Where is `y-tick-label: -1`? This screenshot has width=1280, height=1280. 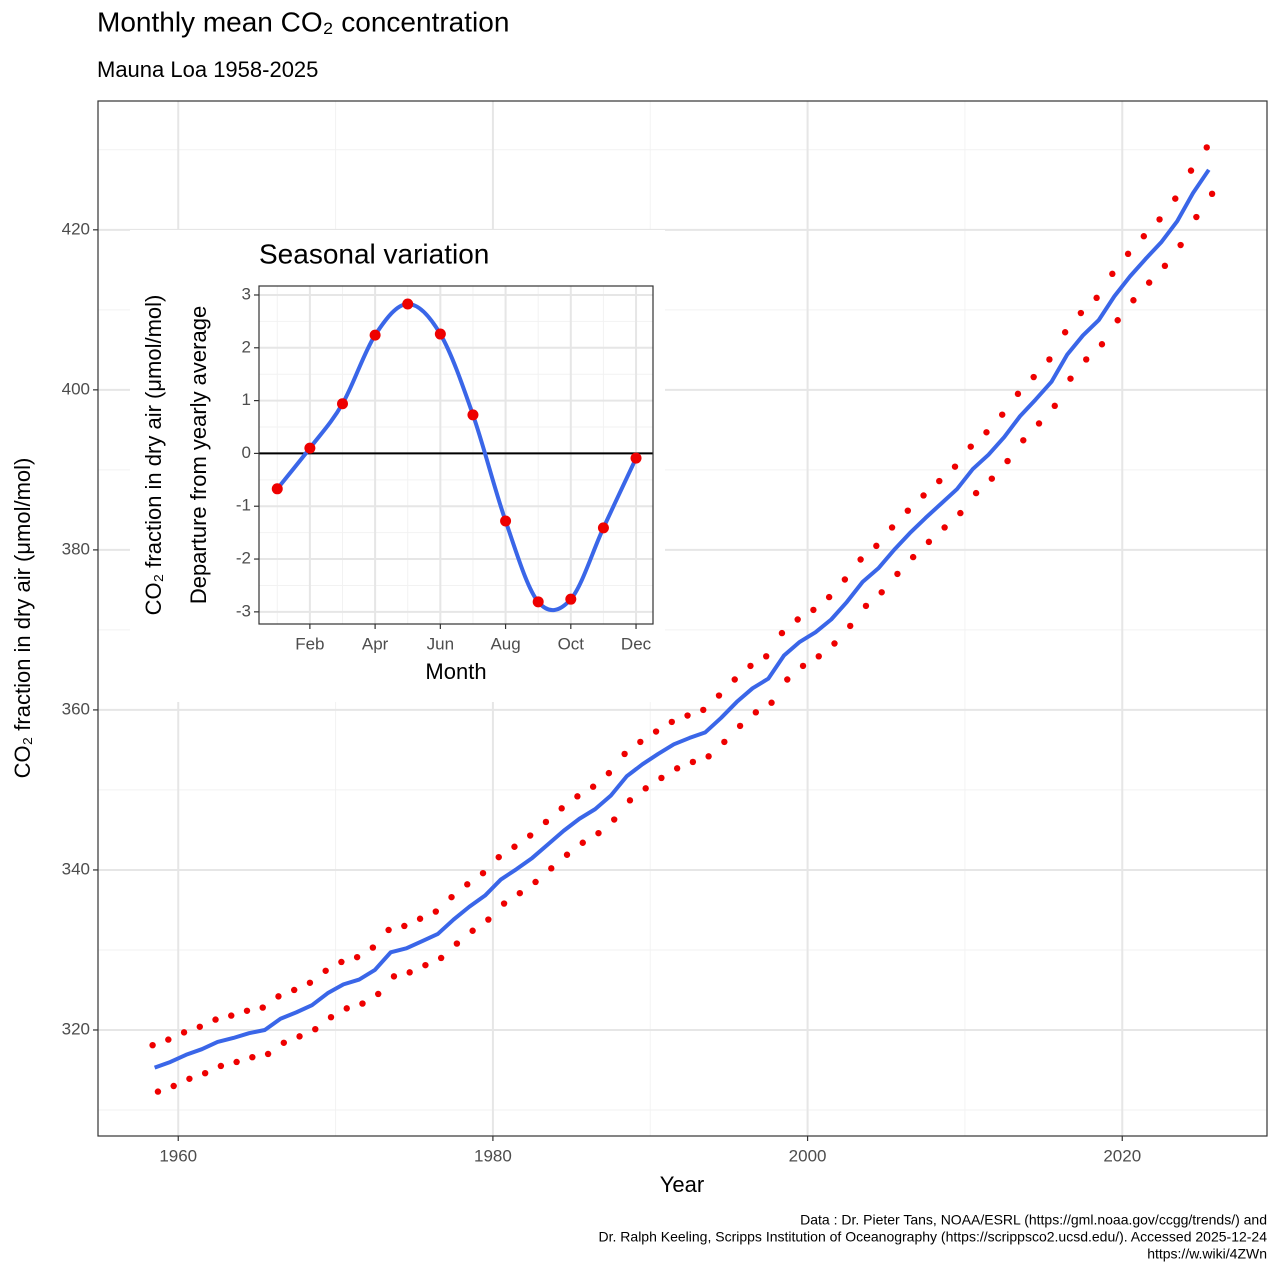 y-tick-label: -1 is located at coordinates (243, 505).